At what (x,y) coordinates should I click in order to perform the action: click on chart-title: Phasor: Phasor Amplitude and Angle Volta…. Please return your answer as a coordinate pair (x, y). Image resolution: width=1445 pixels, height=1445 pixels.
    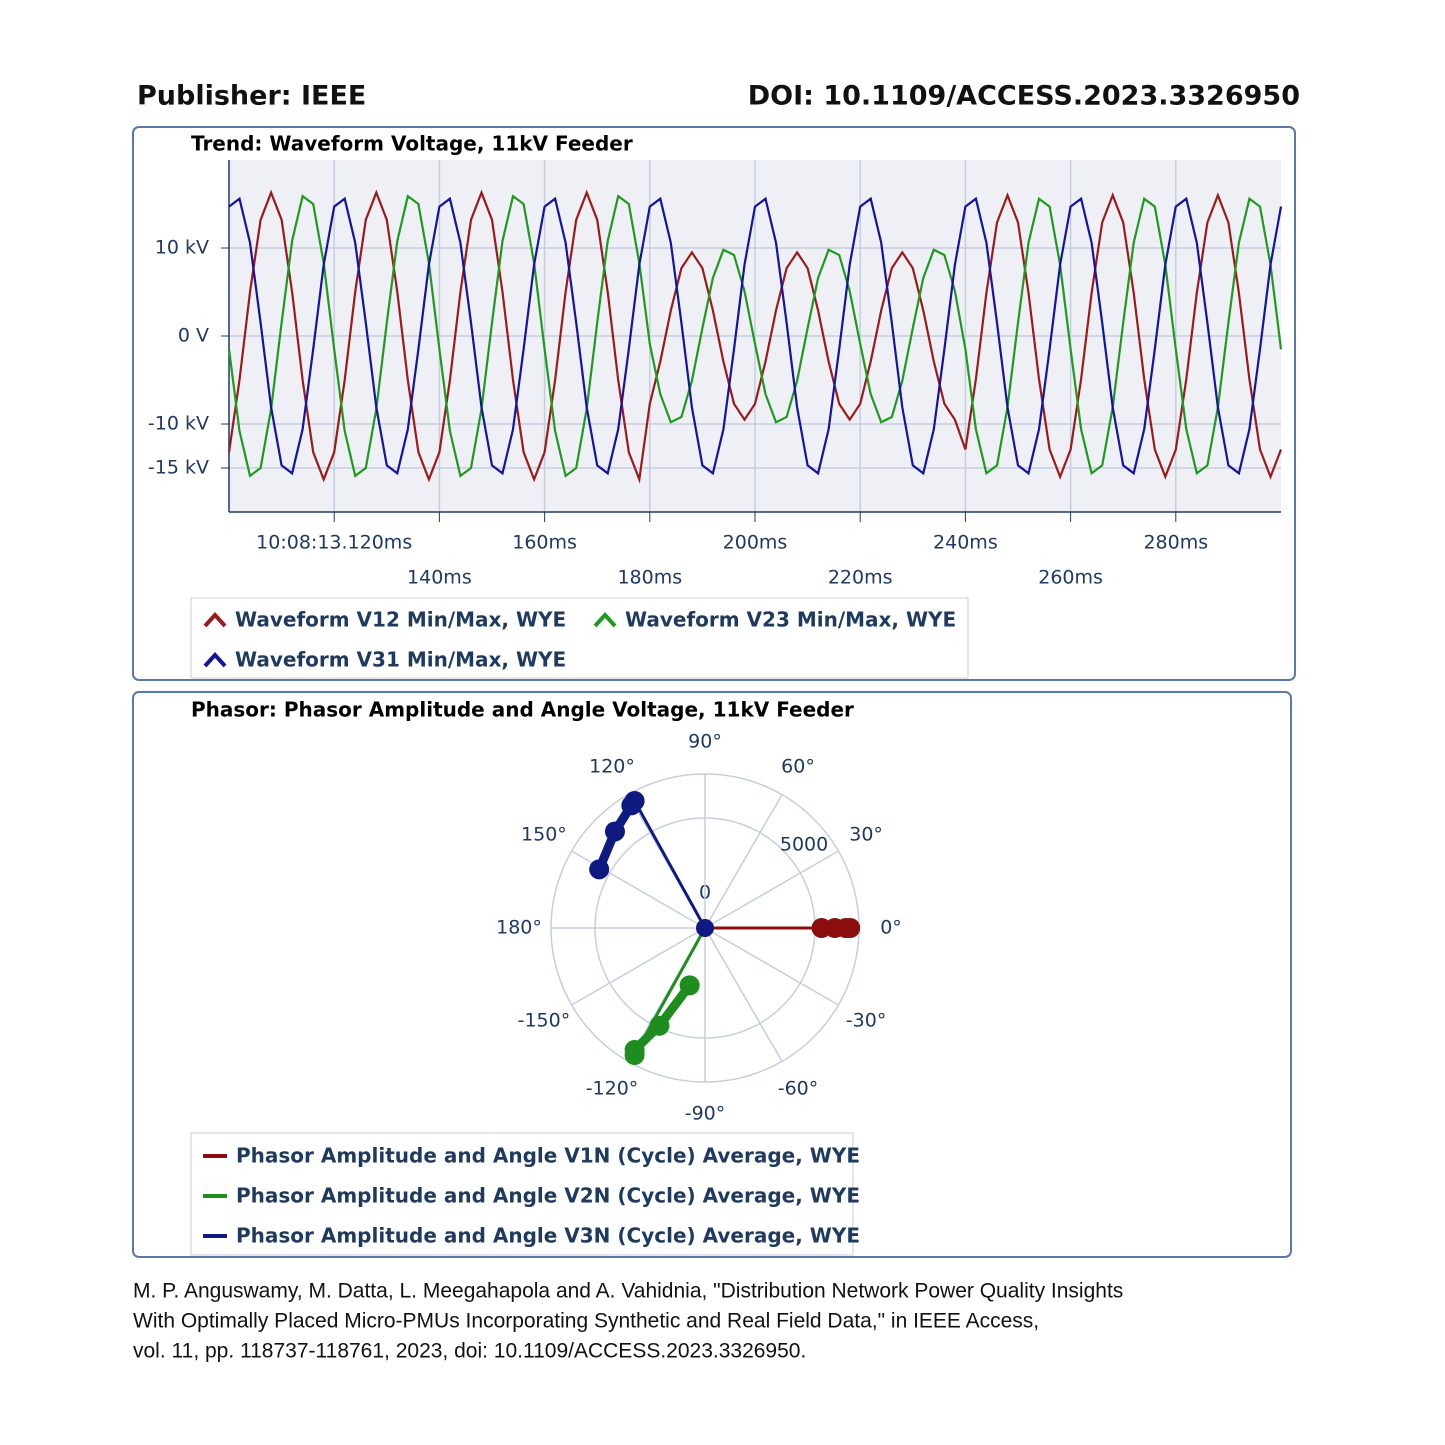
    Looking at the image, I should click on (522, 710).